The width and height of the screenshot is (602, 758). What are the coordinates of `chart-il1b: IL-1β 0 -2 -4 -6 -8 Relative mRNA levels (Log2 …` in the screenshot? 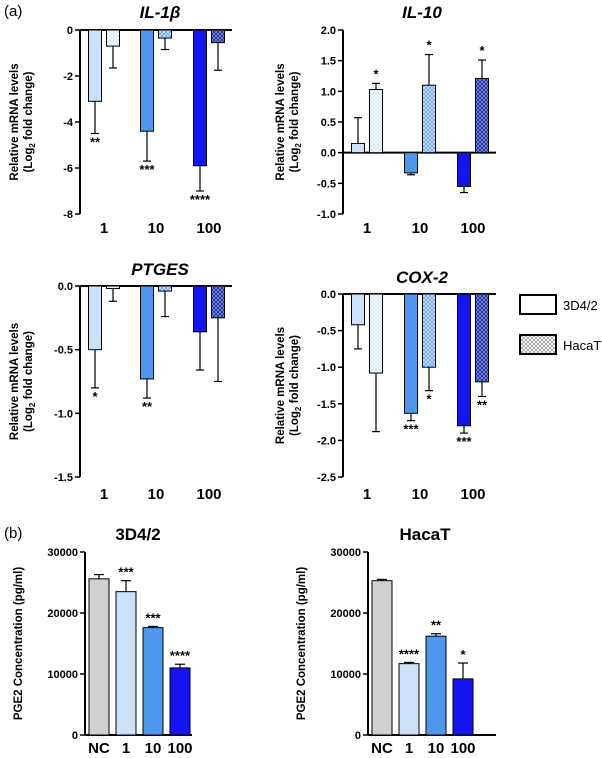 It's located at (120, 120).